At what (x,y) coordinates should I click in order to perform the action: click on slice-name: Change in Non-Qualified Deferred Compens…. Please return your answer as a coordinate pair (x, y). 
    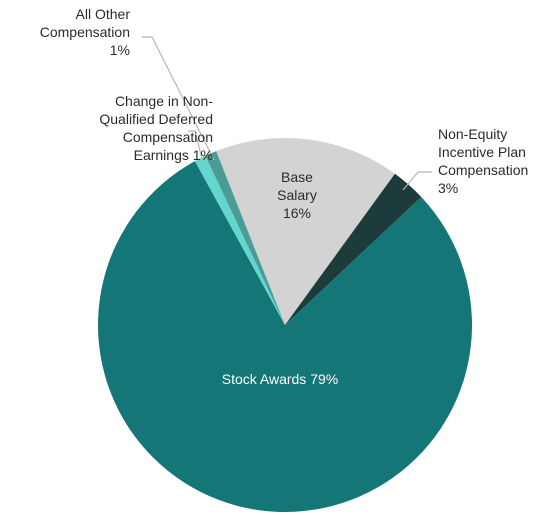
    Looking at the image, I should click on (156, 128).